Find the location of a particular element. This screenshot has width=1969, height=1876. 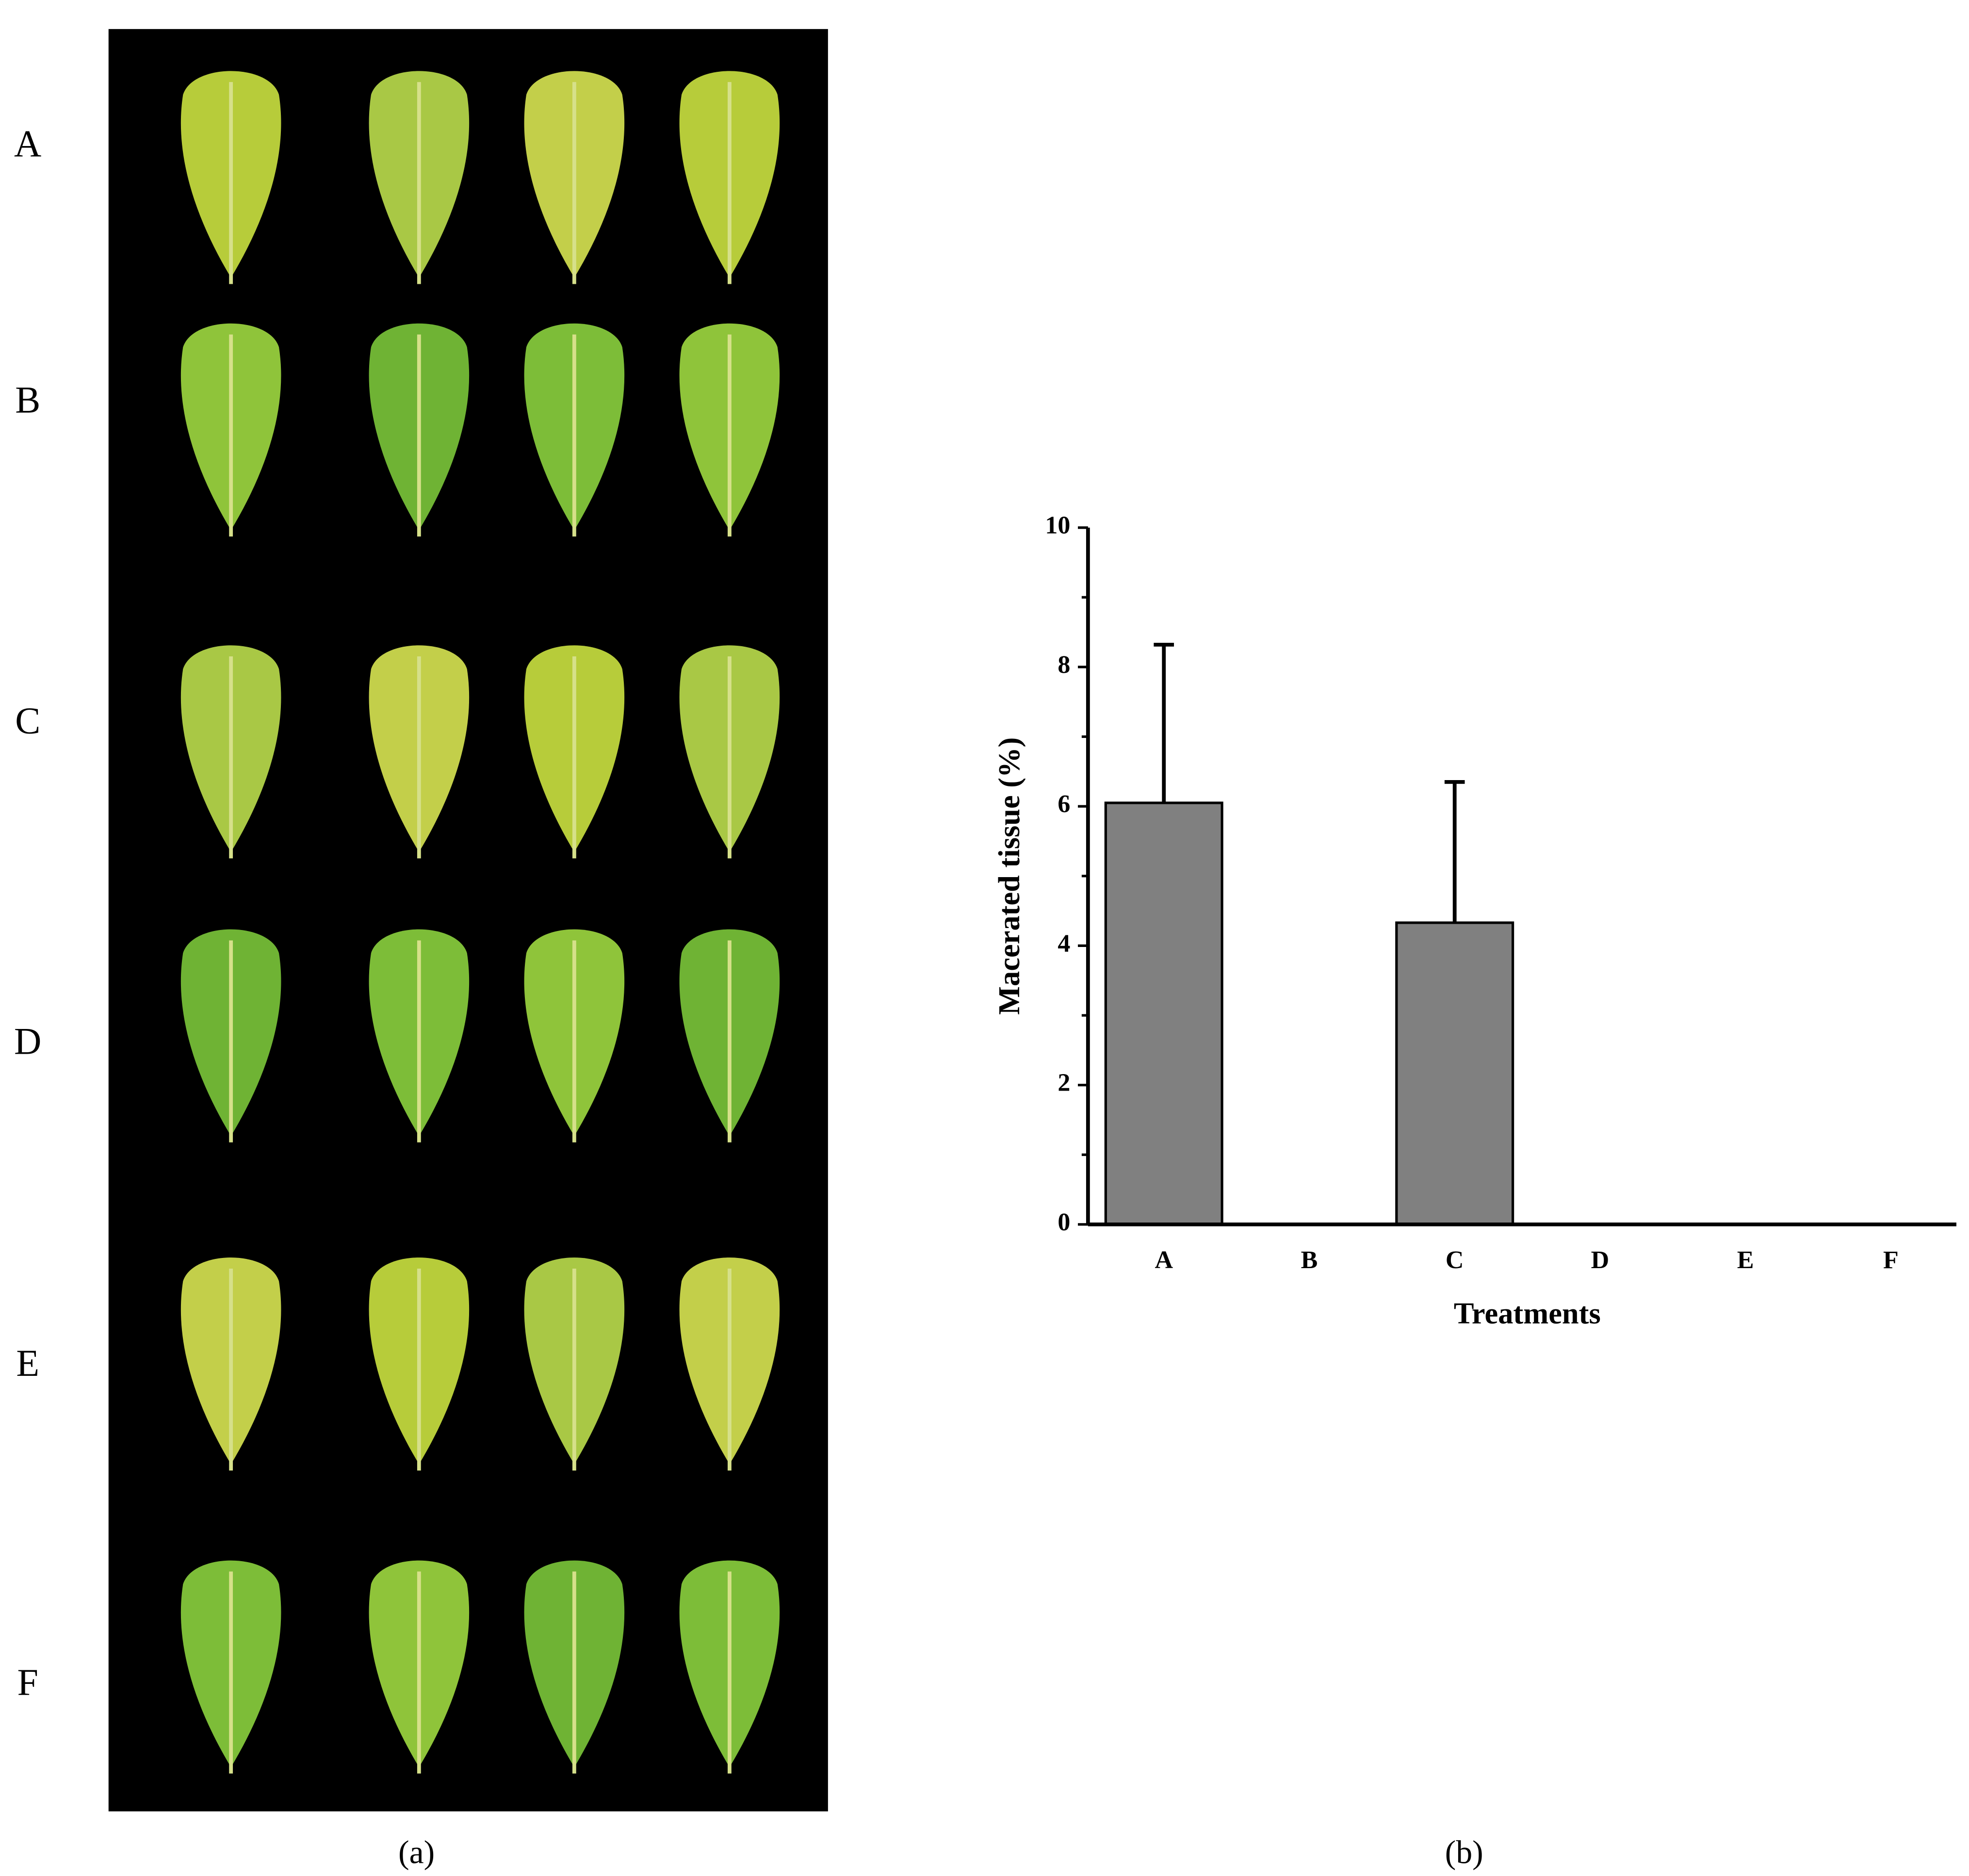

y-tick-label: 0 is located at coordinates (1064, 1222).